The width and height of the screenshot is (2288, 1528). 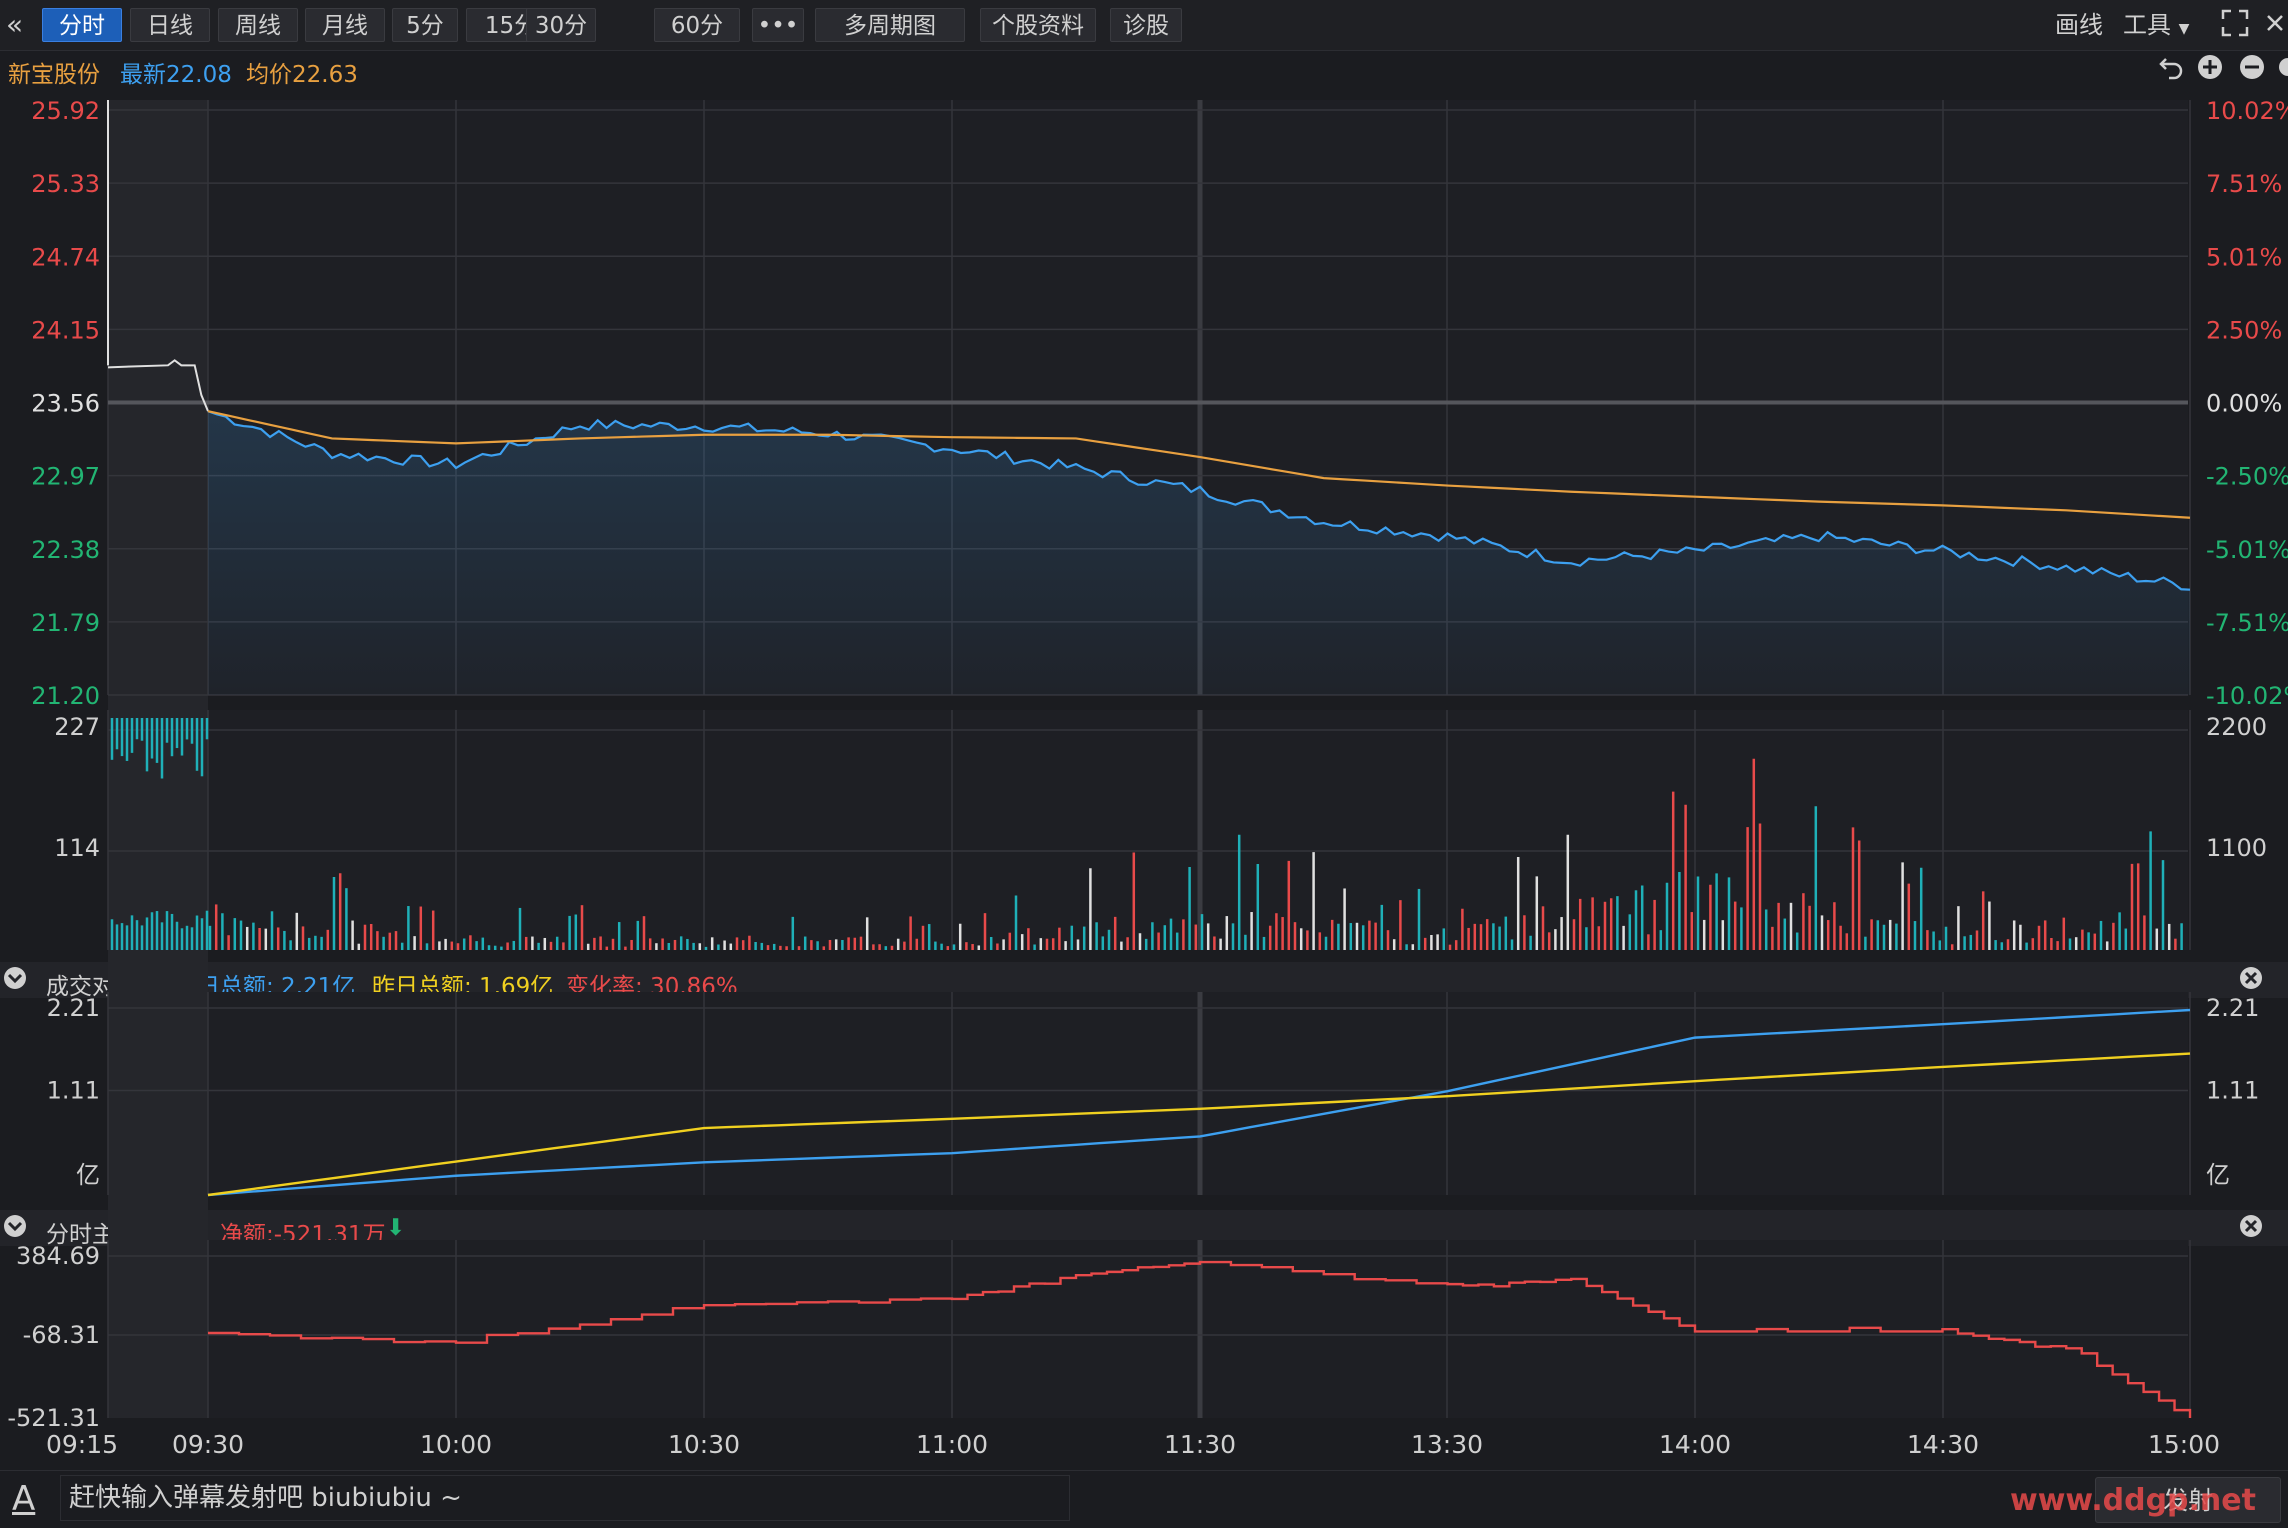 What do you see at coordinates (890, 25) in the screenshot?
I see `tab-9: 多周期图` at bounding box center [890, 25].